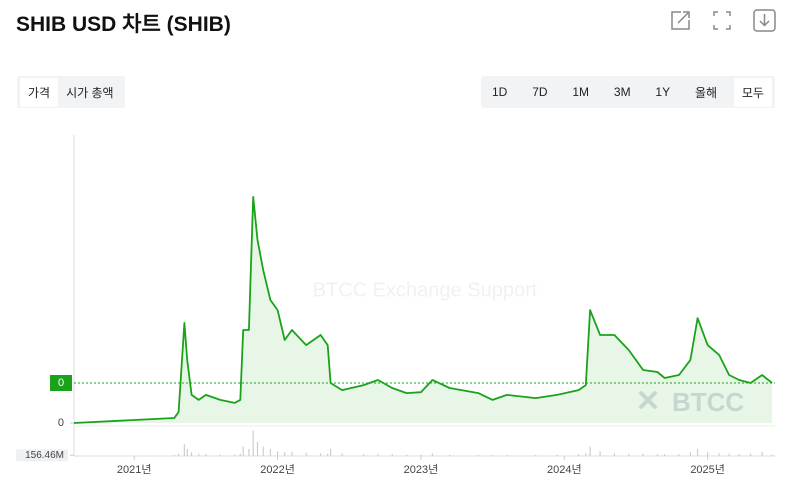 The image size is (805, 484). Describe the element at coordinates (648, 400) in the screenshot. I see `logo-mark` at that location.